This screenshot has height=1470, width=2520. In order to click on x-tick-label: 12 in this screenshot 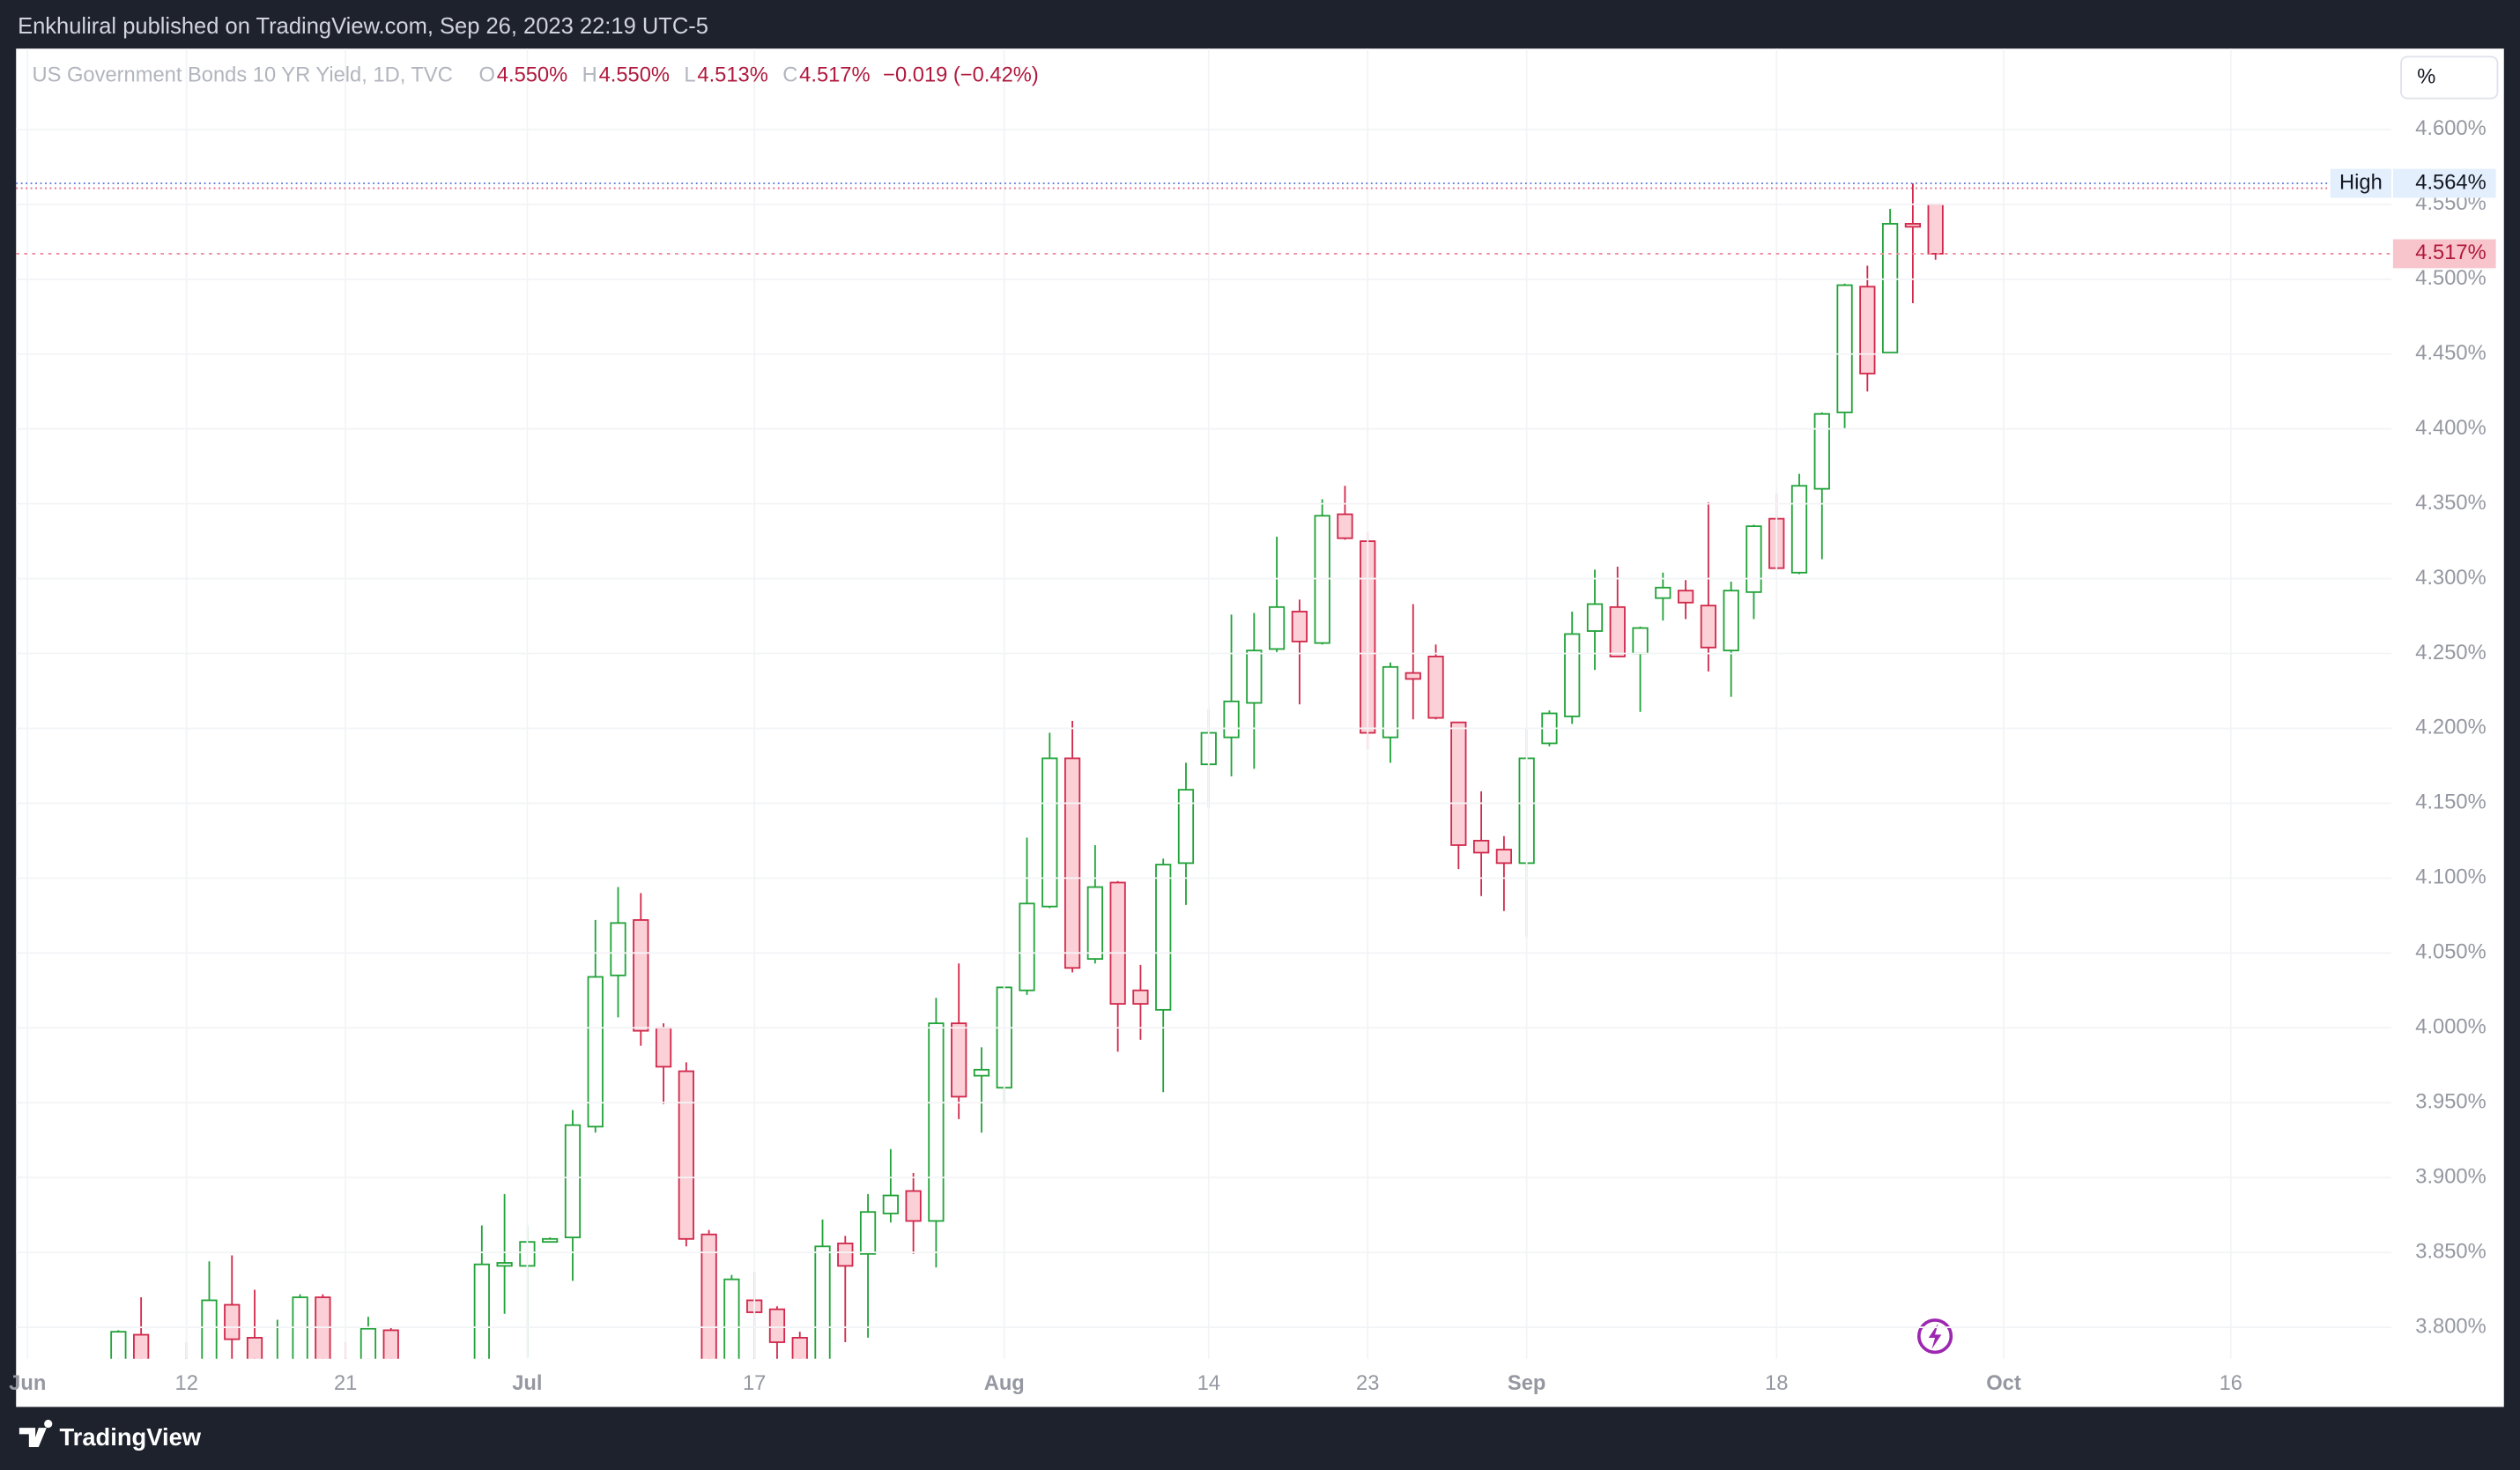, I will do `click(186, 1383)`.